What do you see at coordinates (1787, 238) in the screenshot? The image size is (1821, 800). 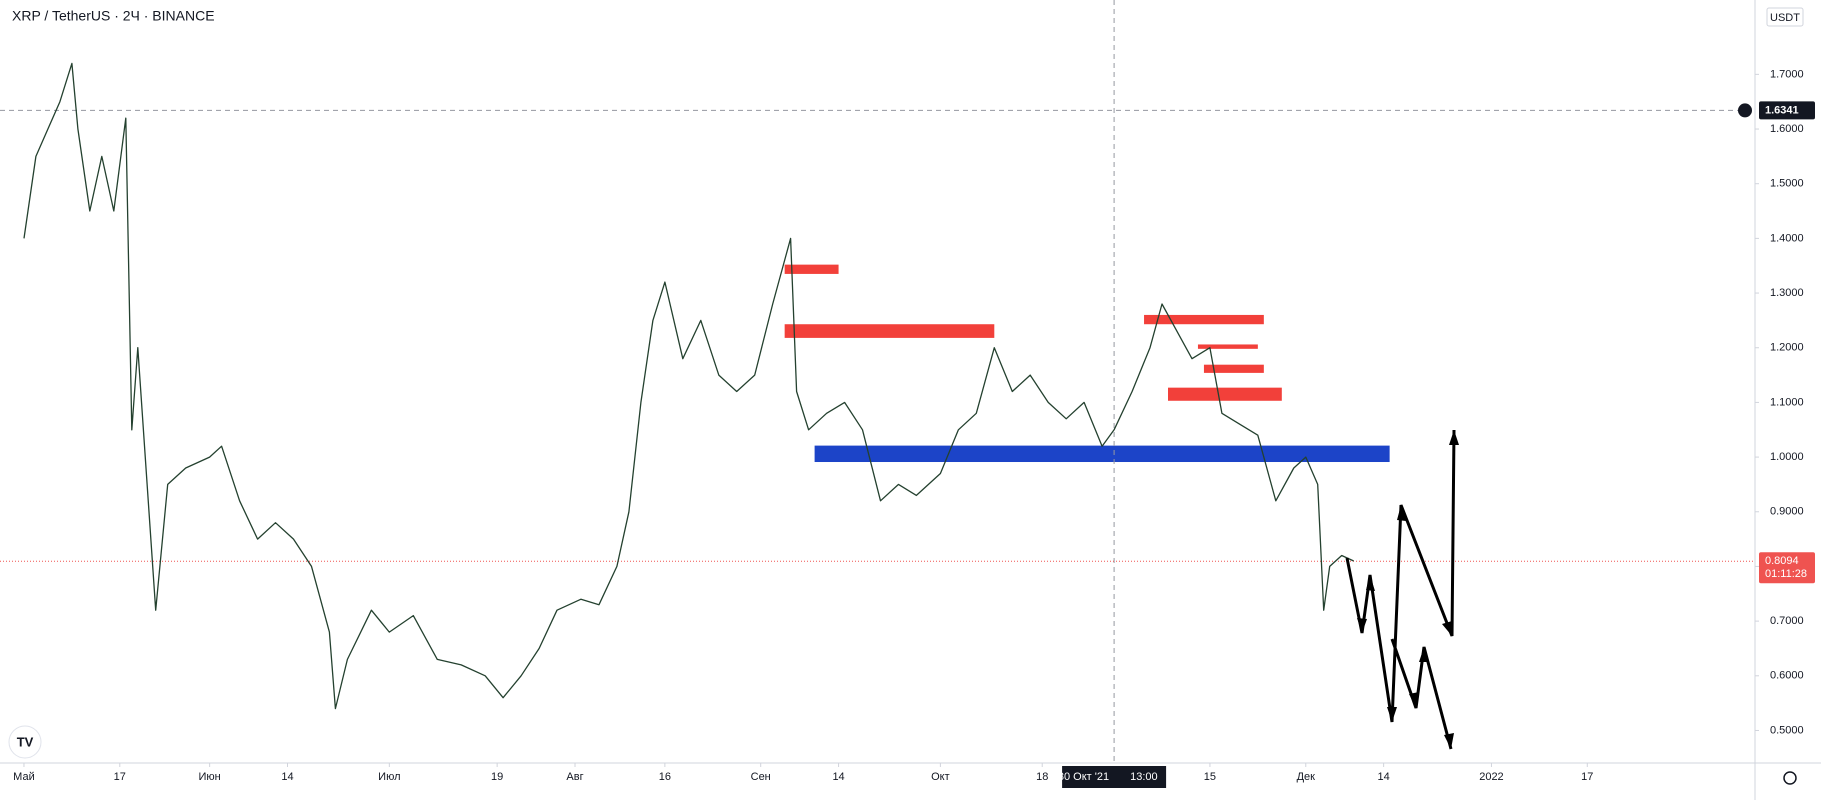 I see `y-tick-label: 1.4000` at bounding box center [1787, 238].